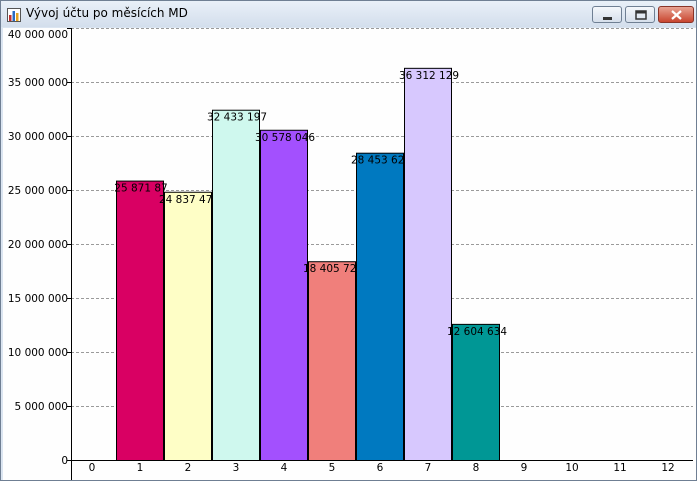 The height and width of the screenshot is (481, 697). I want to click on x-tick-label: 12, so click(667, 468).